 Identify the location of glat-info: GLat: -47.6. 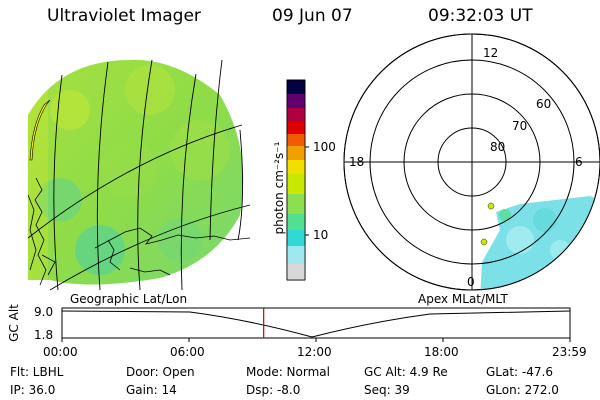
(519, 372).